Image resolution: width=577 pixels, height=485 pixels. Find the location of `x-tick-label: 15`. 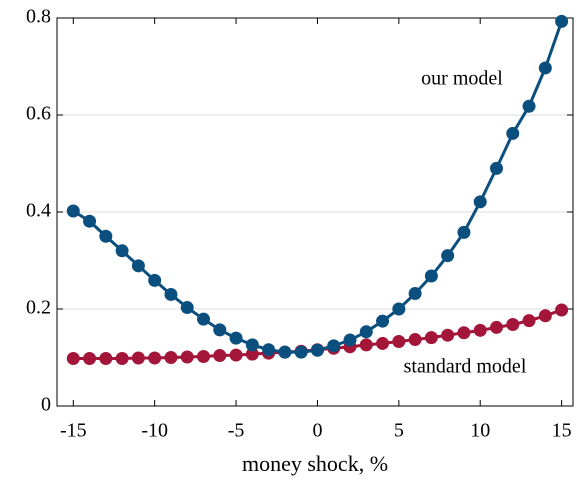

x-tick-label: 15 is located at coordinates (562, 431).